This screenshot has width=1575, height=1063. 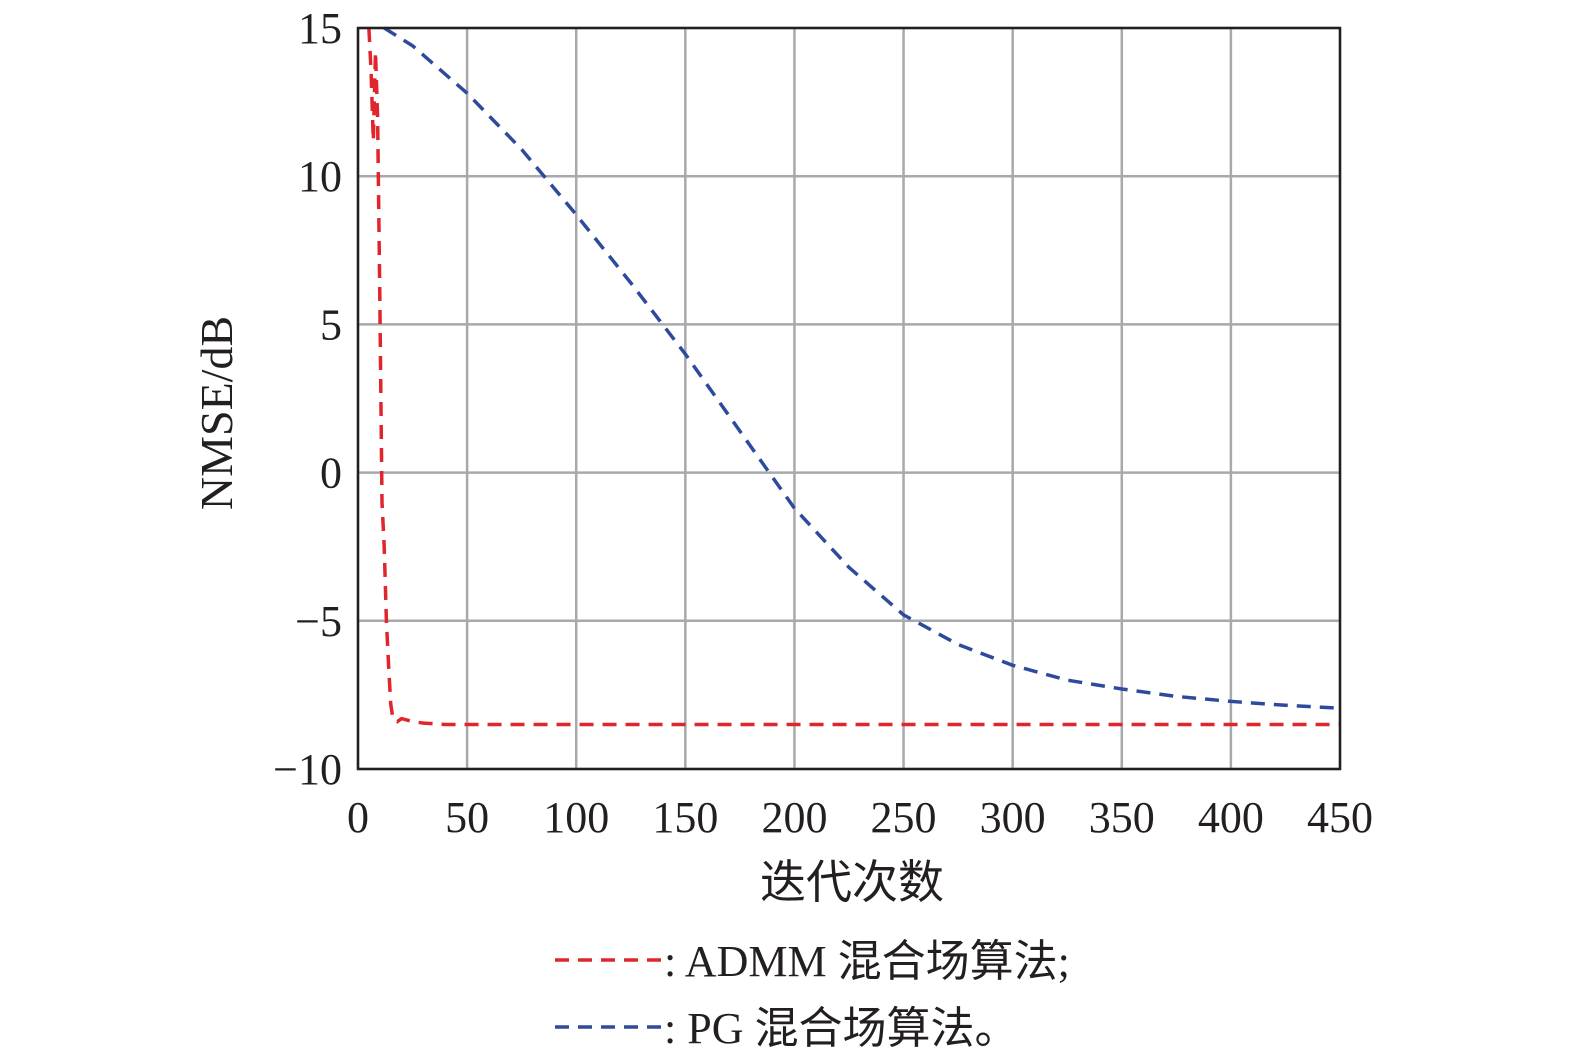 I want to click on x-tick-label: 300, so click(x=1013, y=817).